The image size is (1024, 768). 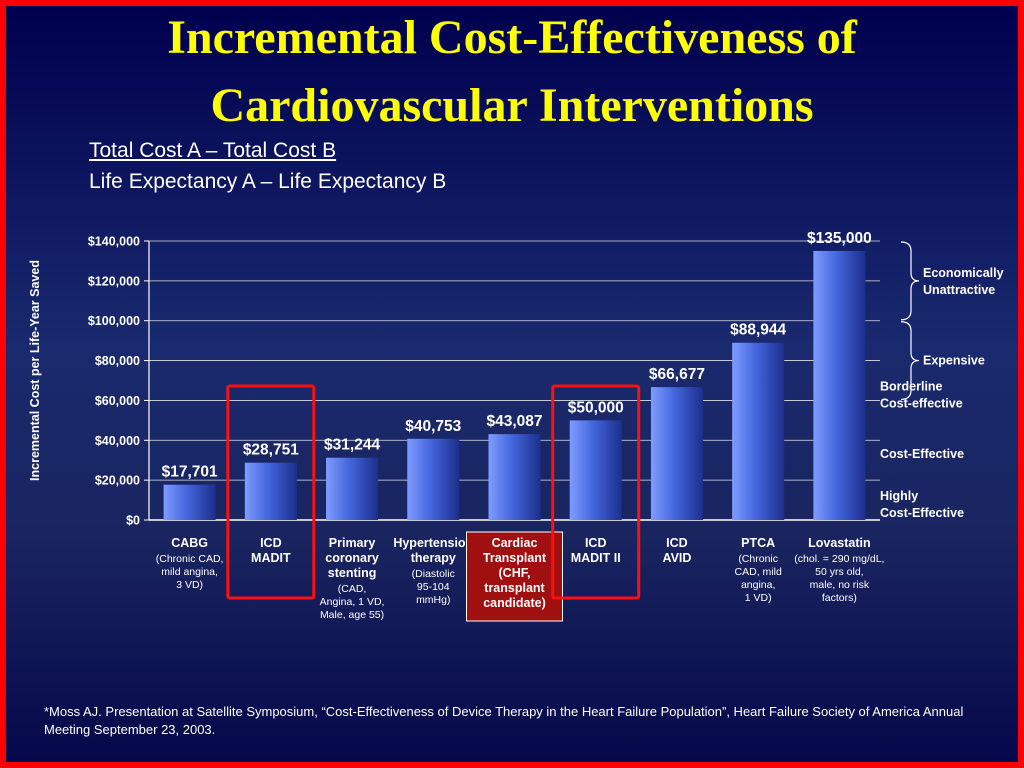 I want to click on category-label: (CHF,, so click(x=515, y=573).